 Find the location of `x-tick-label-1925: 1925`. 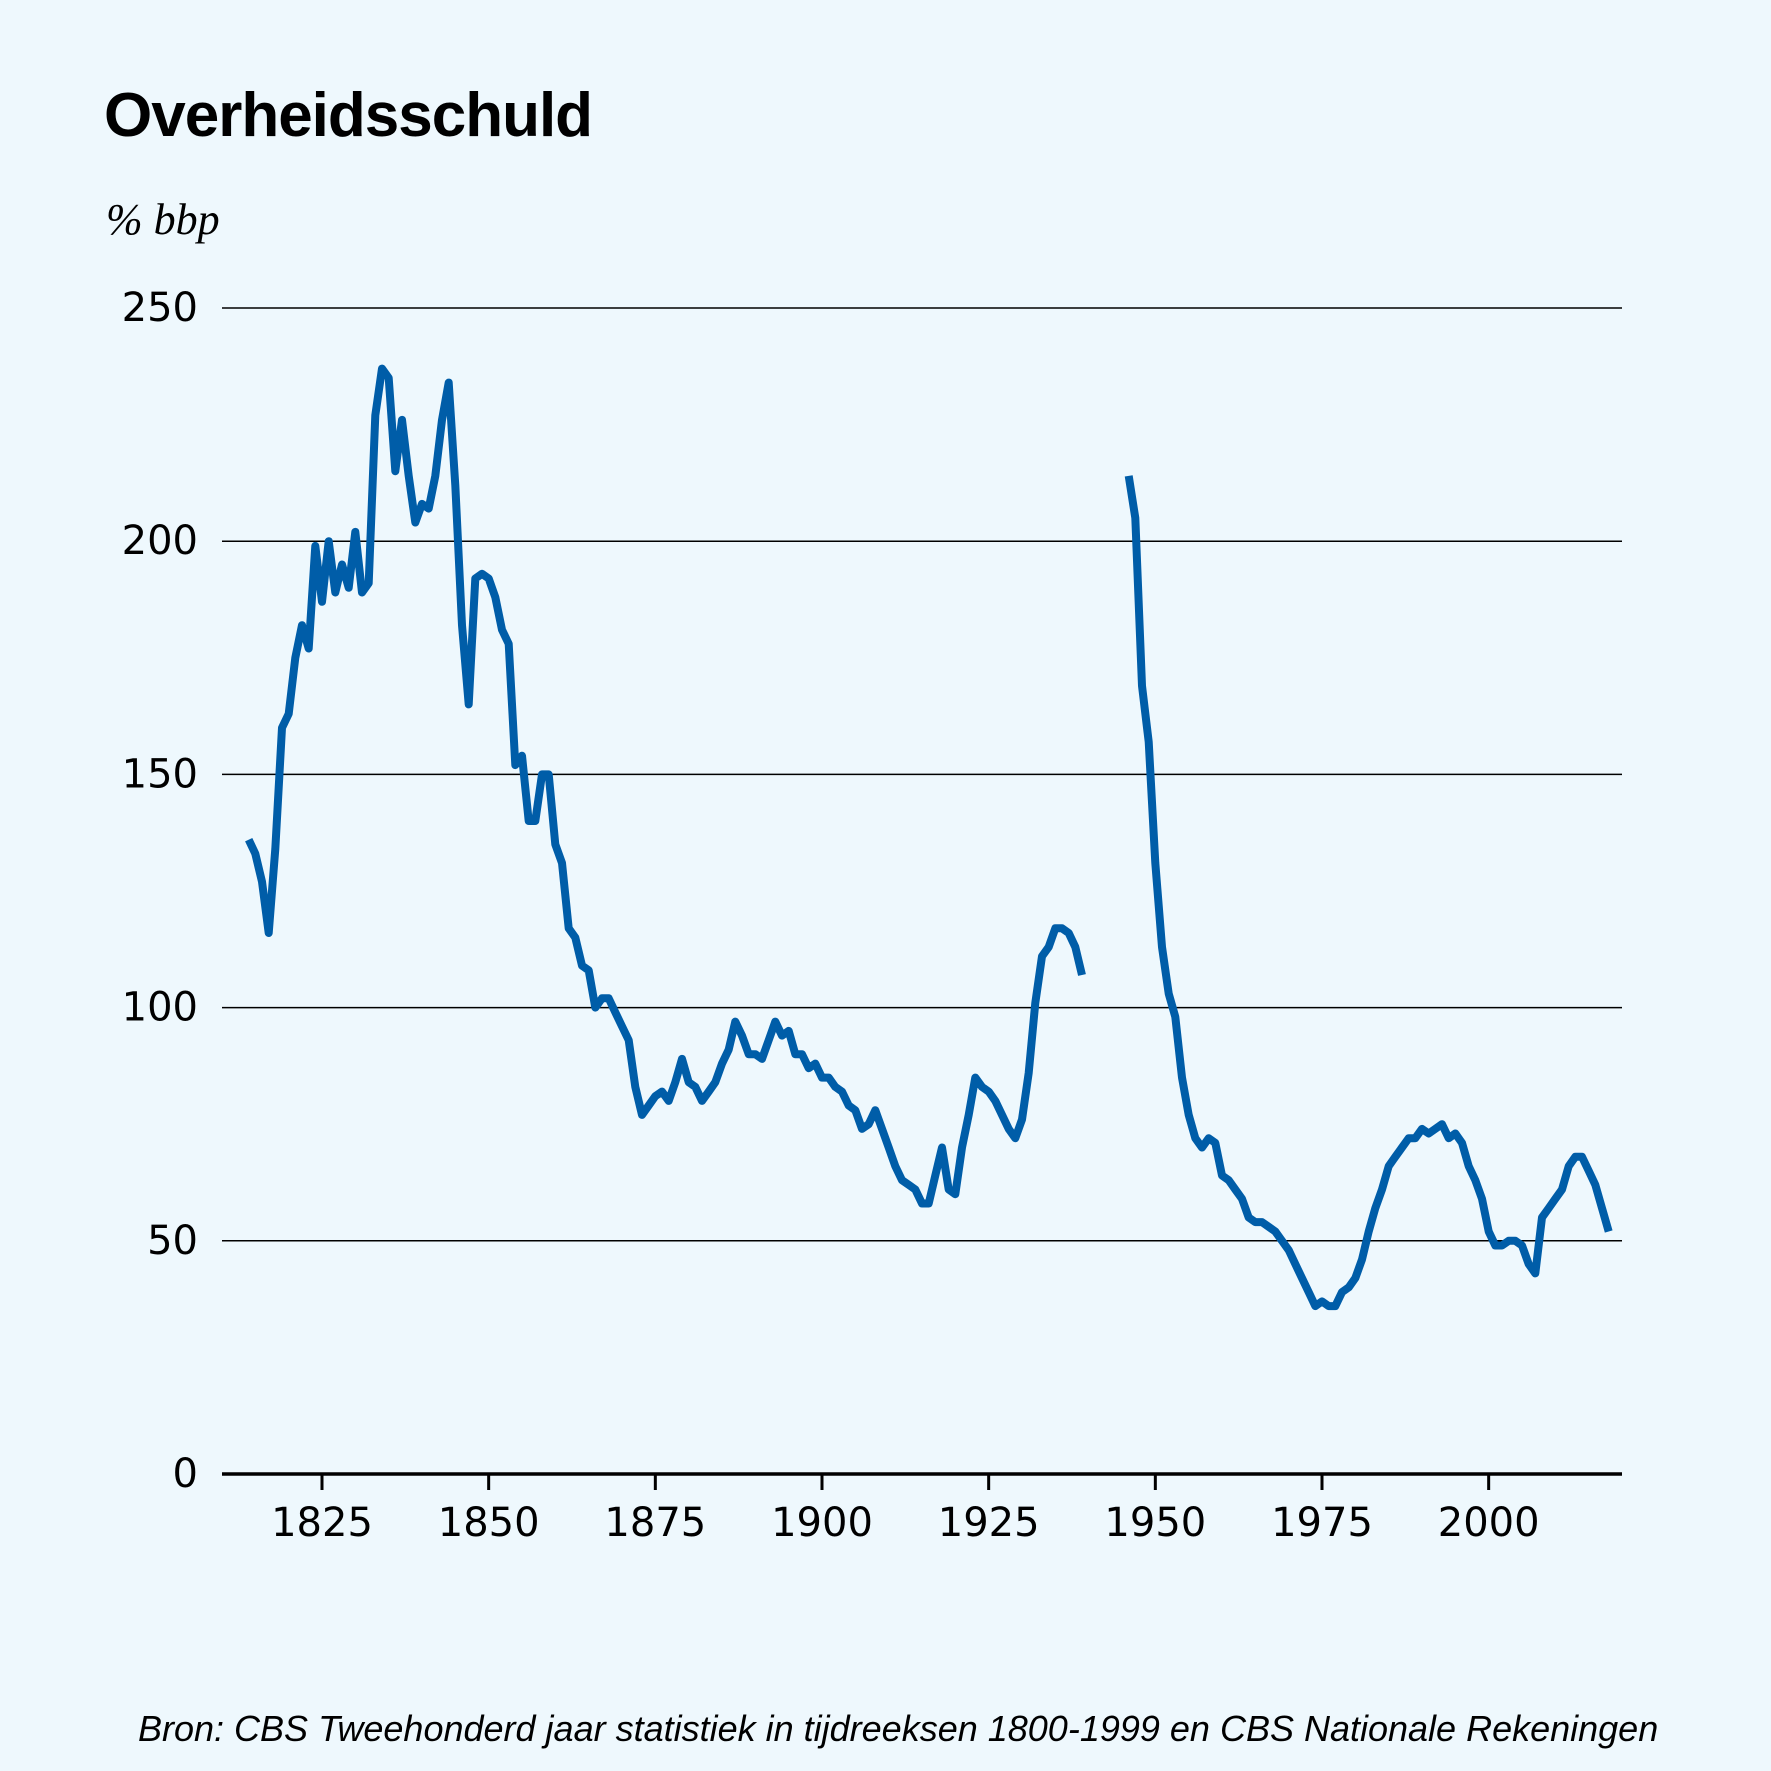

x-tick-label-1925: 1925 is located at coordinates (989, 1523).